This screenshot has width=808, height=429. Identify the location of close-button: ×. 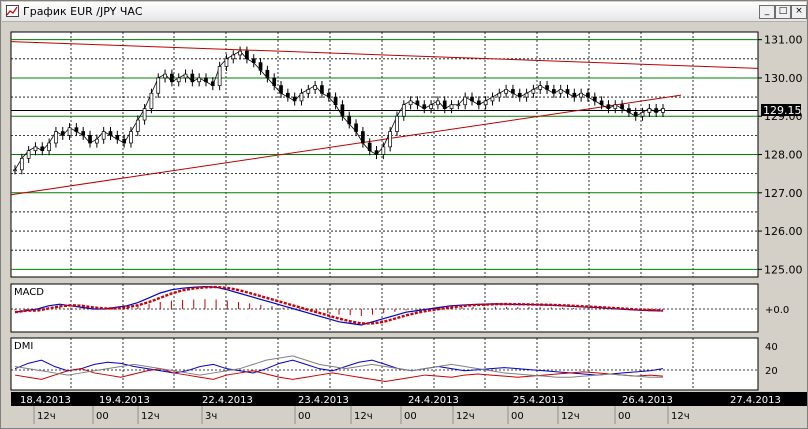
(799, 12).